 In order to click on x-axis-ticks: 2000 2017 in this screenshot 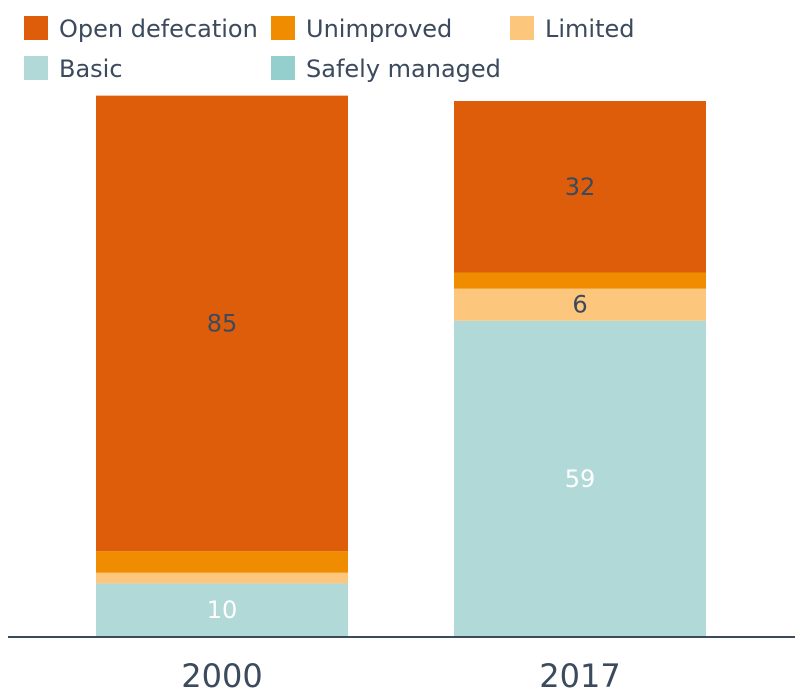, I will do `click(400, 676)`.